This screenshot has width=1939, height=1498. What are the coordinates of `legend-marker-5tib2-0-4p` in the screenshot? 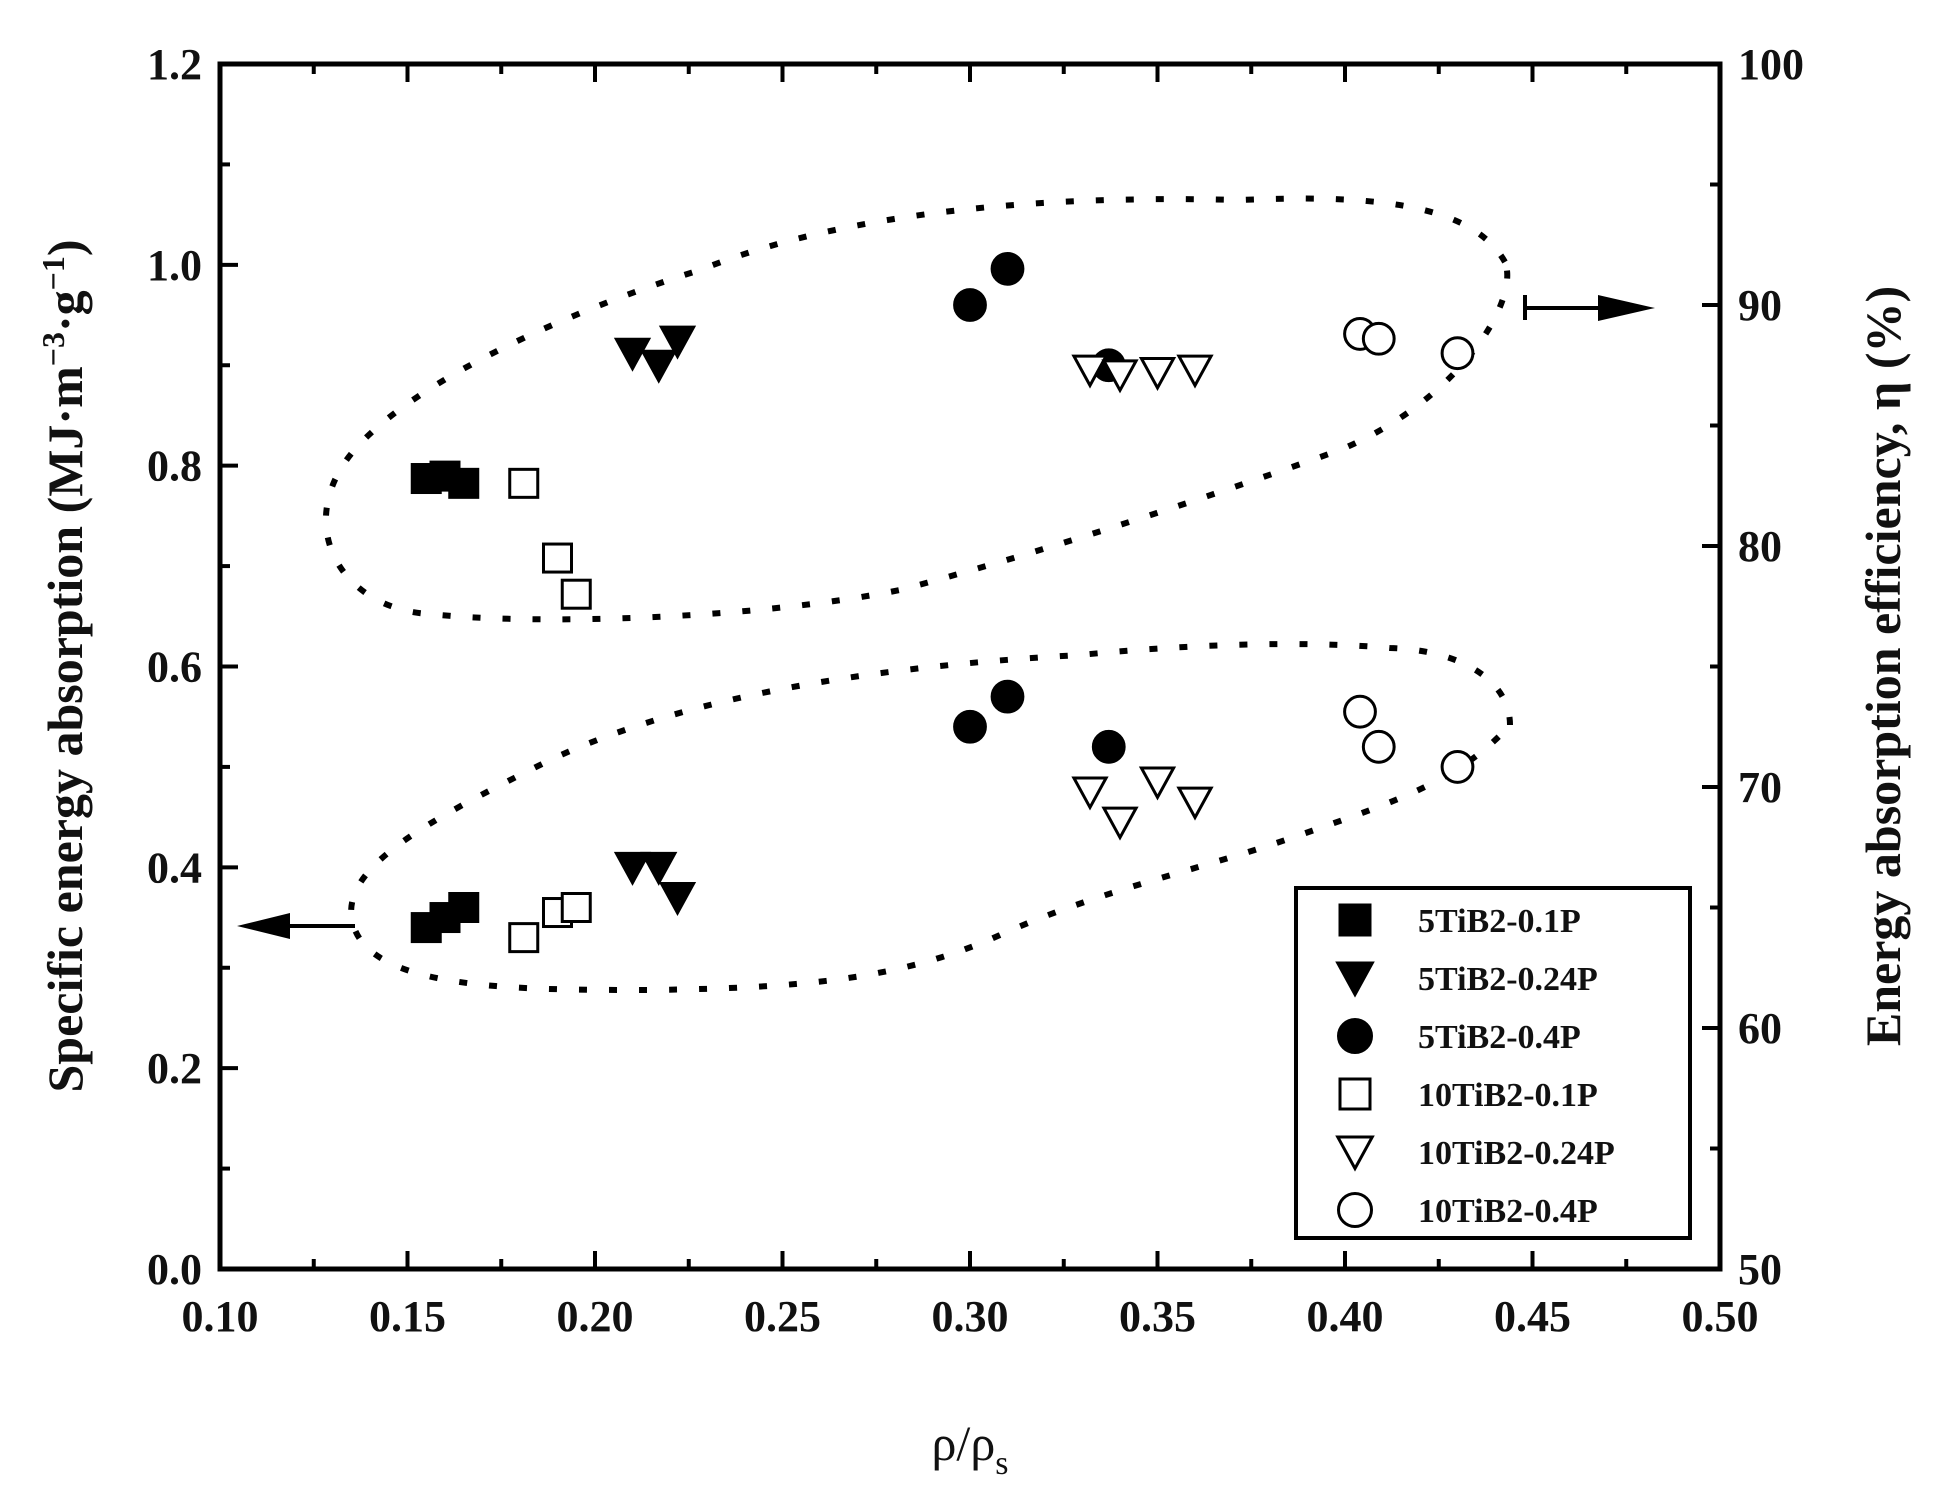 It's located at (1355, 1036).